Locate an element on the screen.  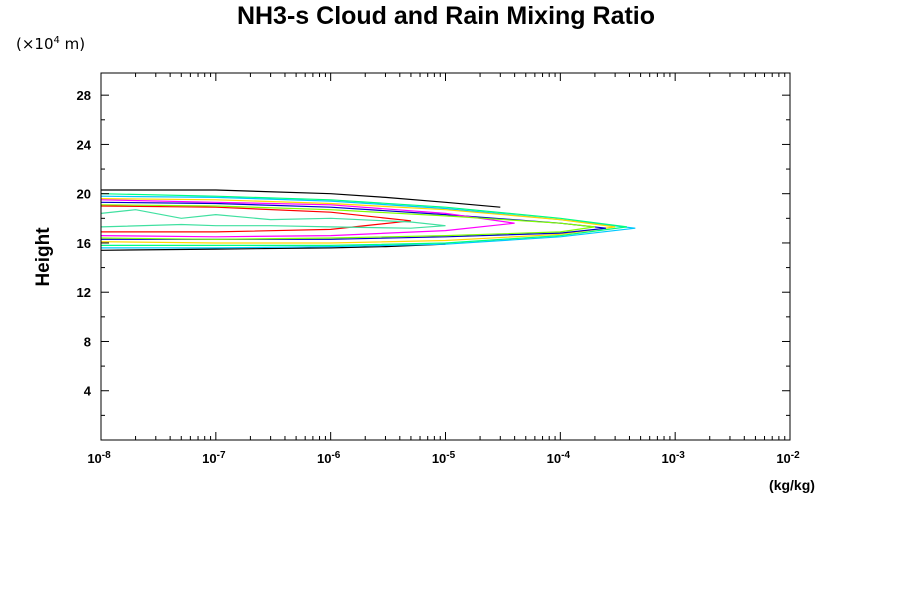
x-tick-label-exponent: -3 is located at coordinates (680, 455).